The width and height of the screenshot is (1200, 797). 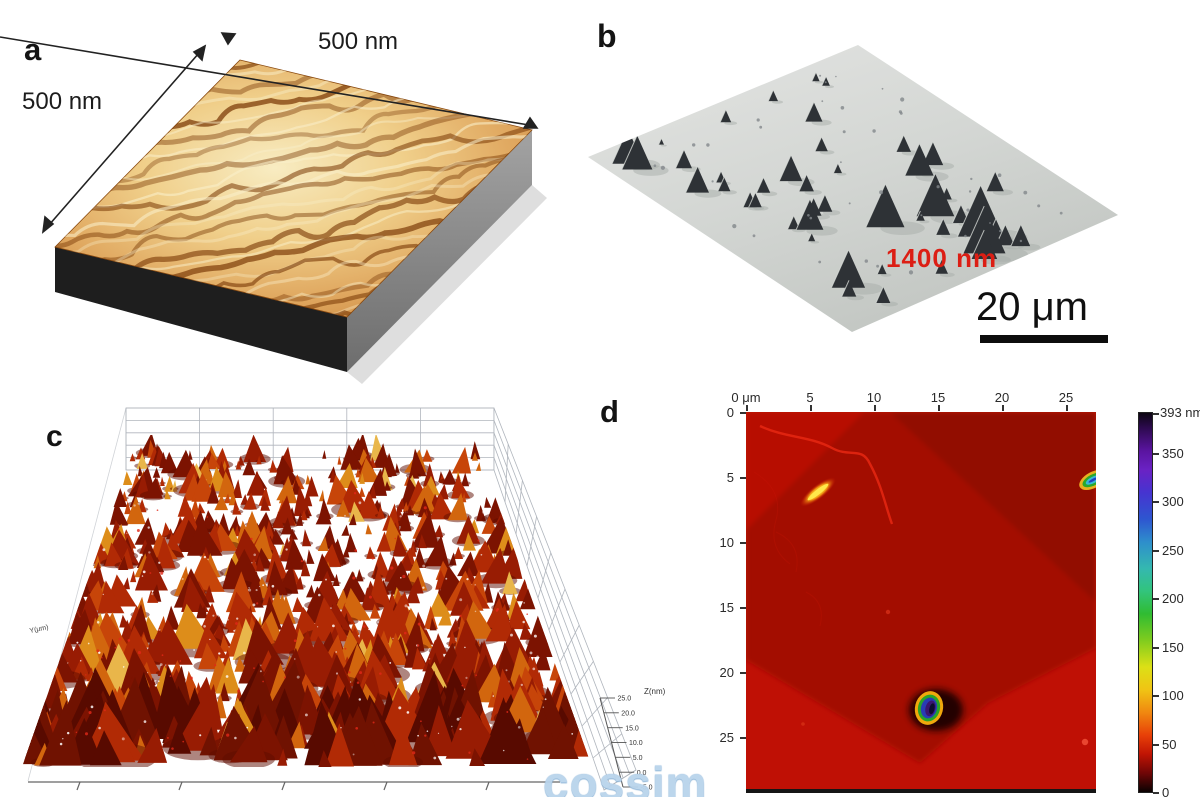 What do you see at coordinates (1087, 480) in the screenshot?
I see `panel-d-cyan-defect` at bounding box center [1087, 480].